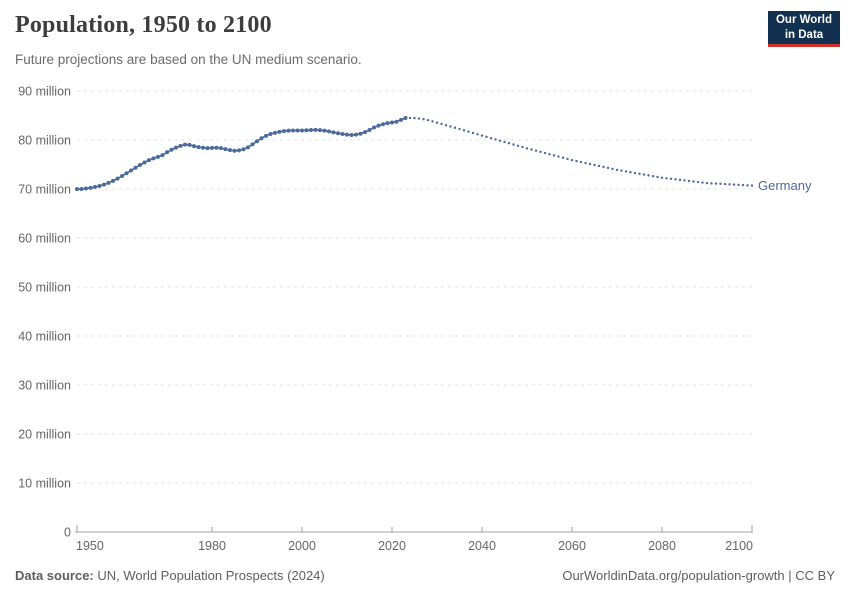 This screenshot has width=850, height=600. I want to click on entity-label-germany: Germany, so click(785, 185).